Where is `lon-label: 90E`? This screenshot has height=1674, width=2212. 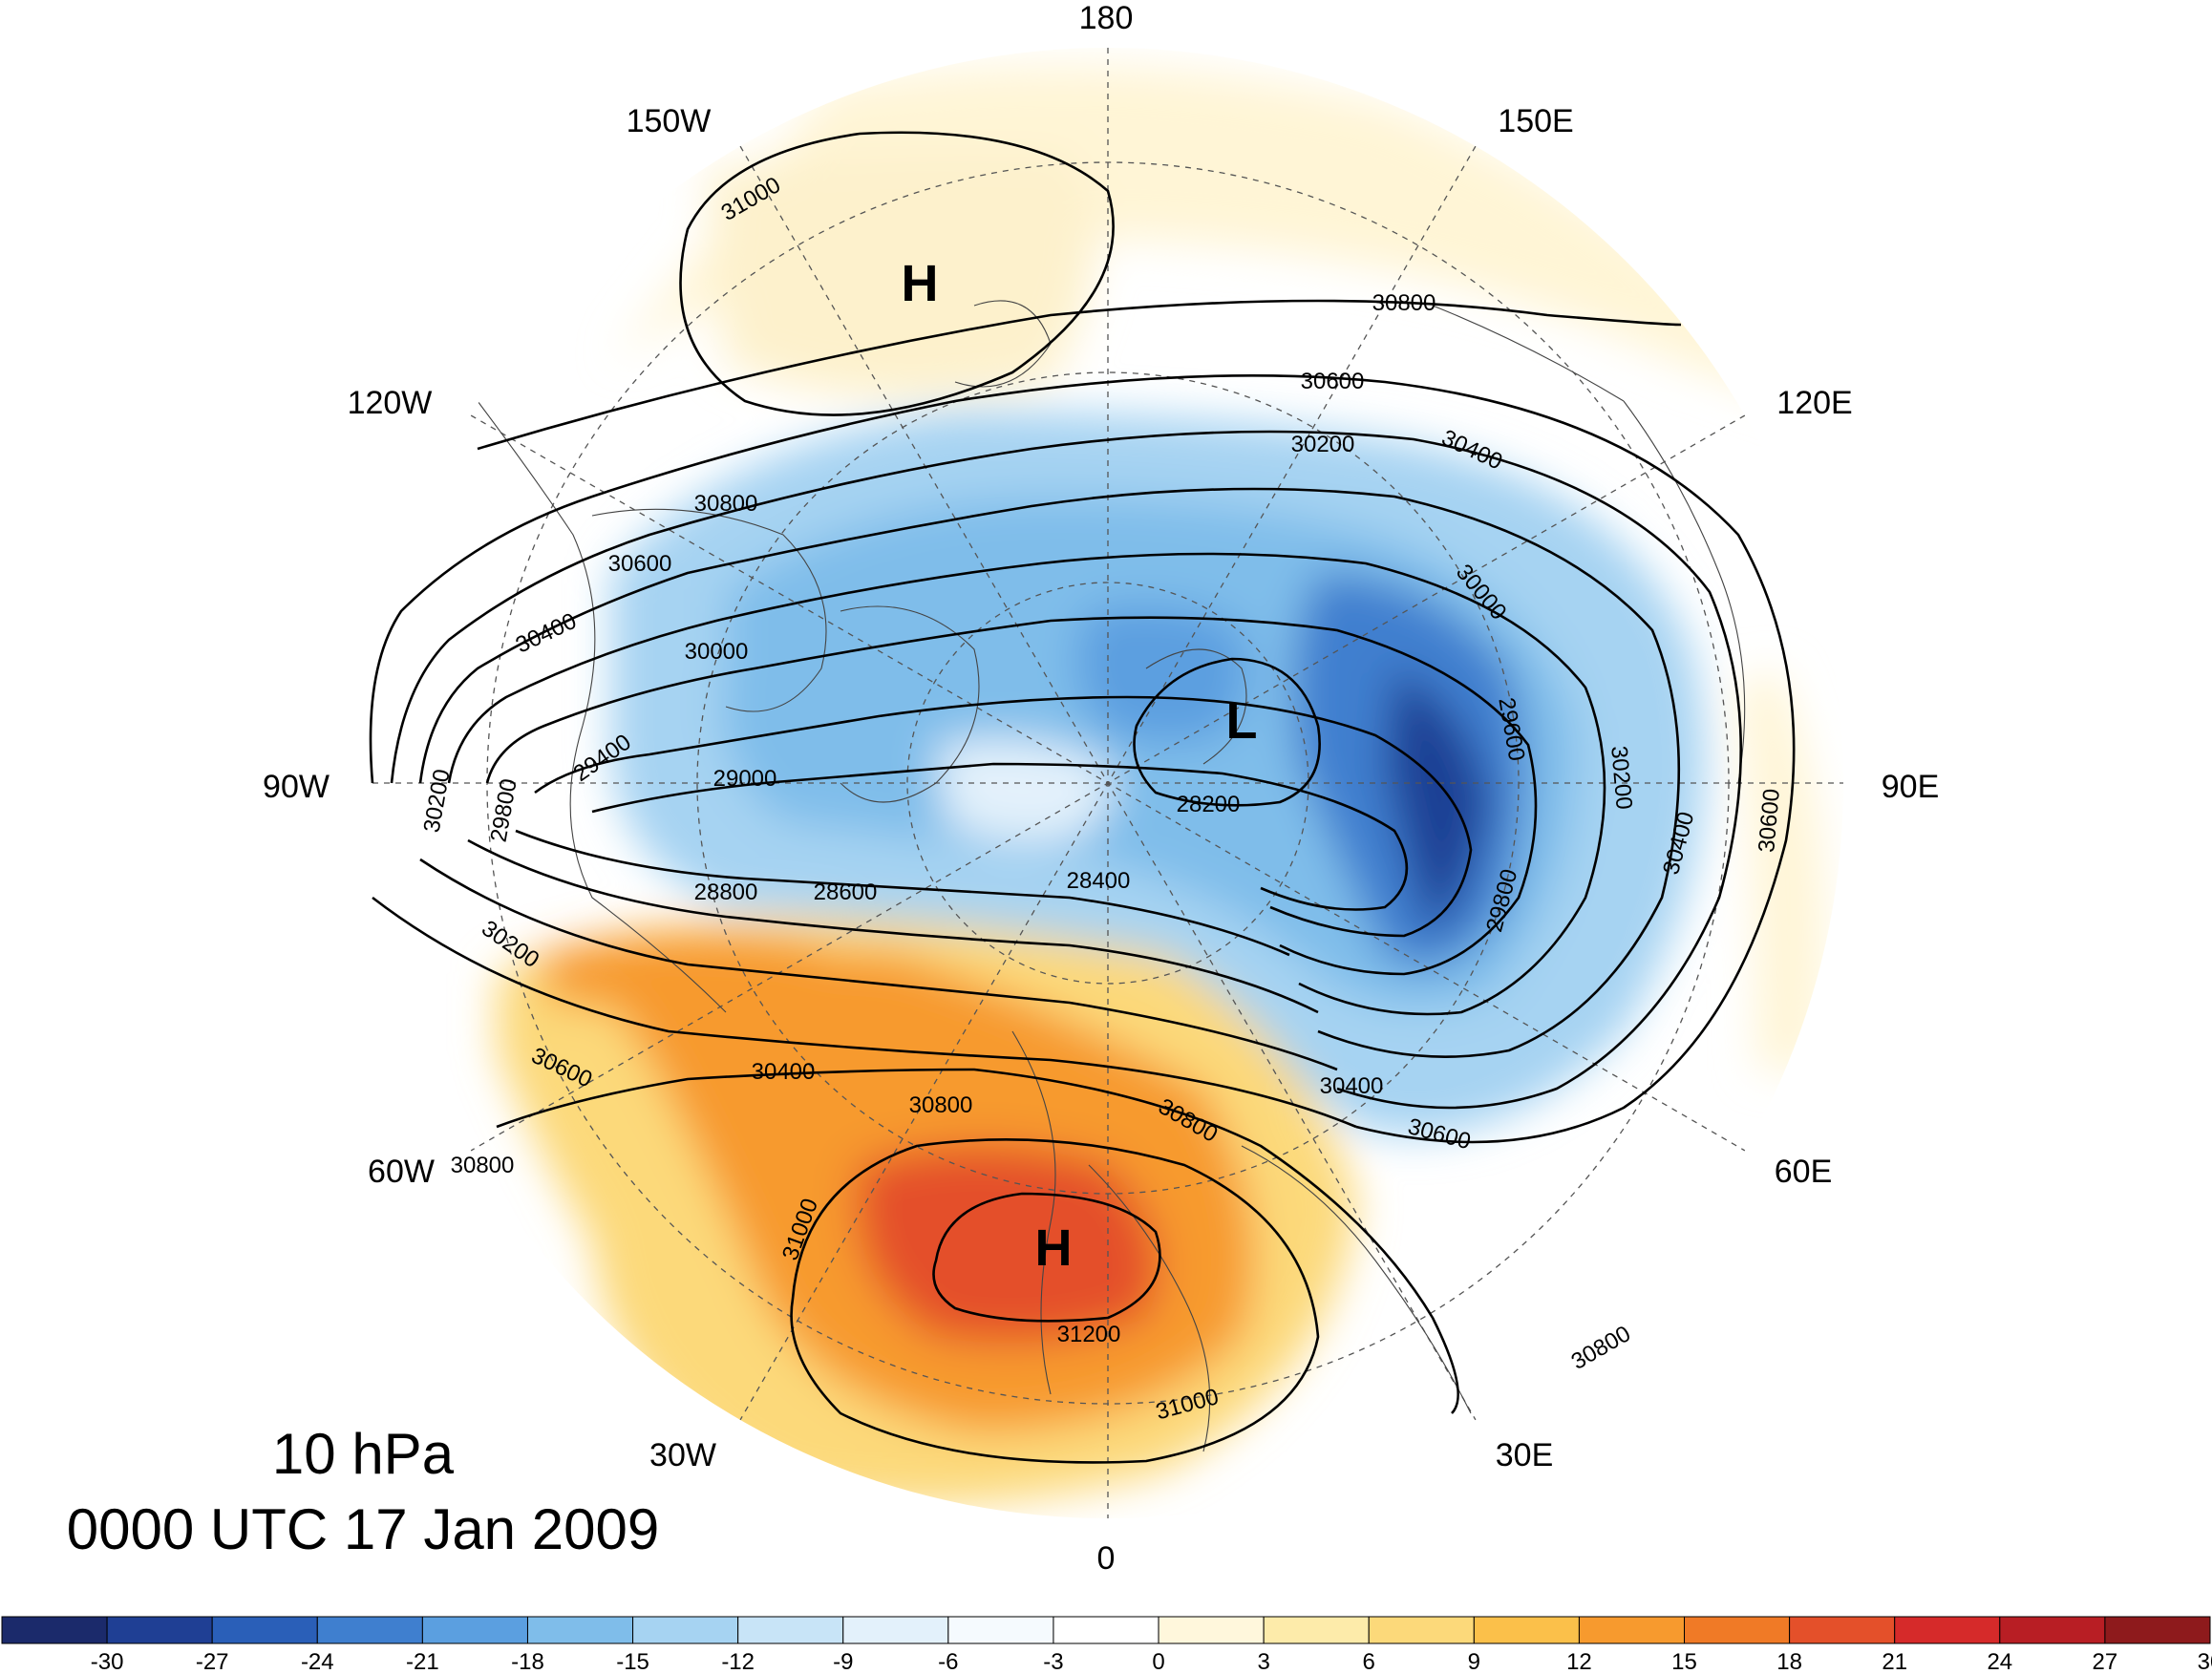
lon-label: 90E is located at coordinates (1911, 787).